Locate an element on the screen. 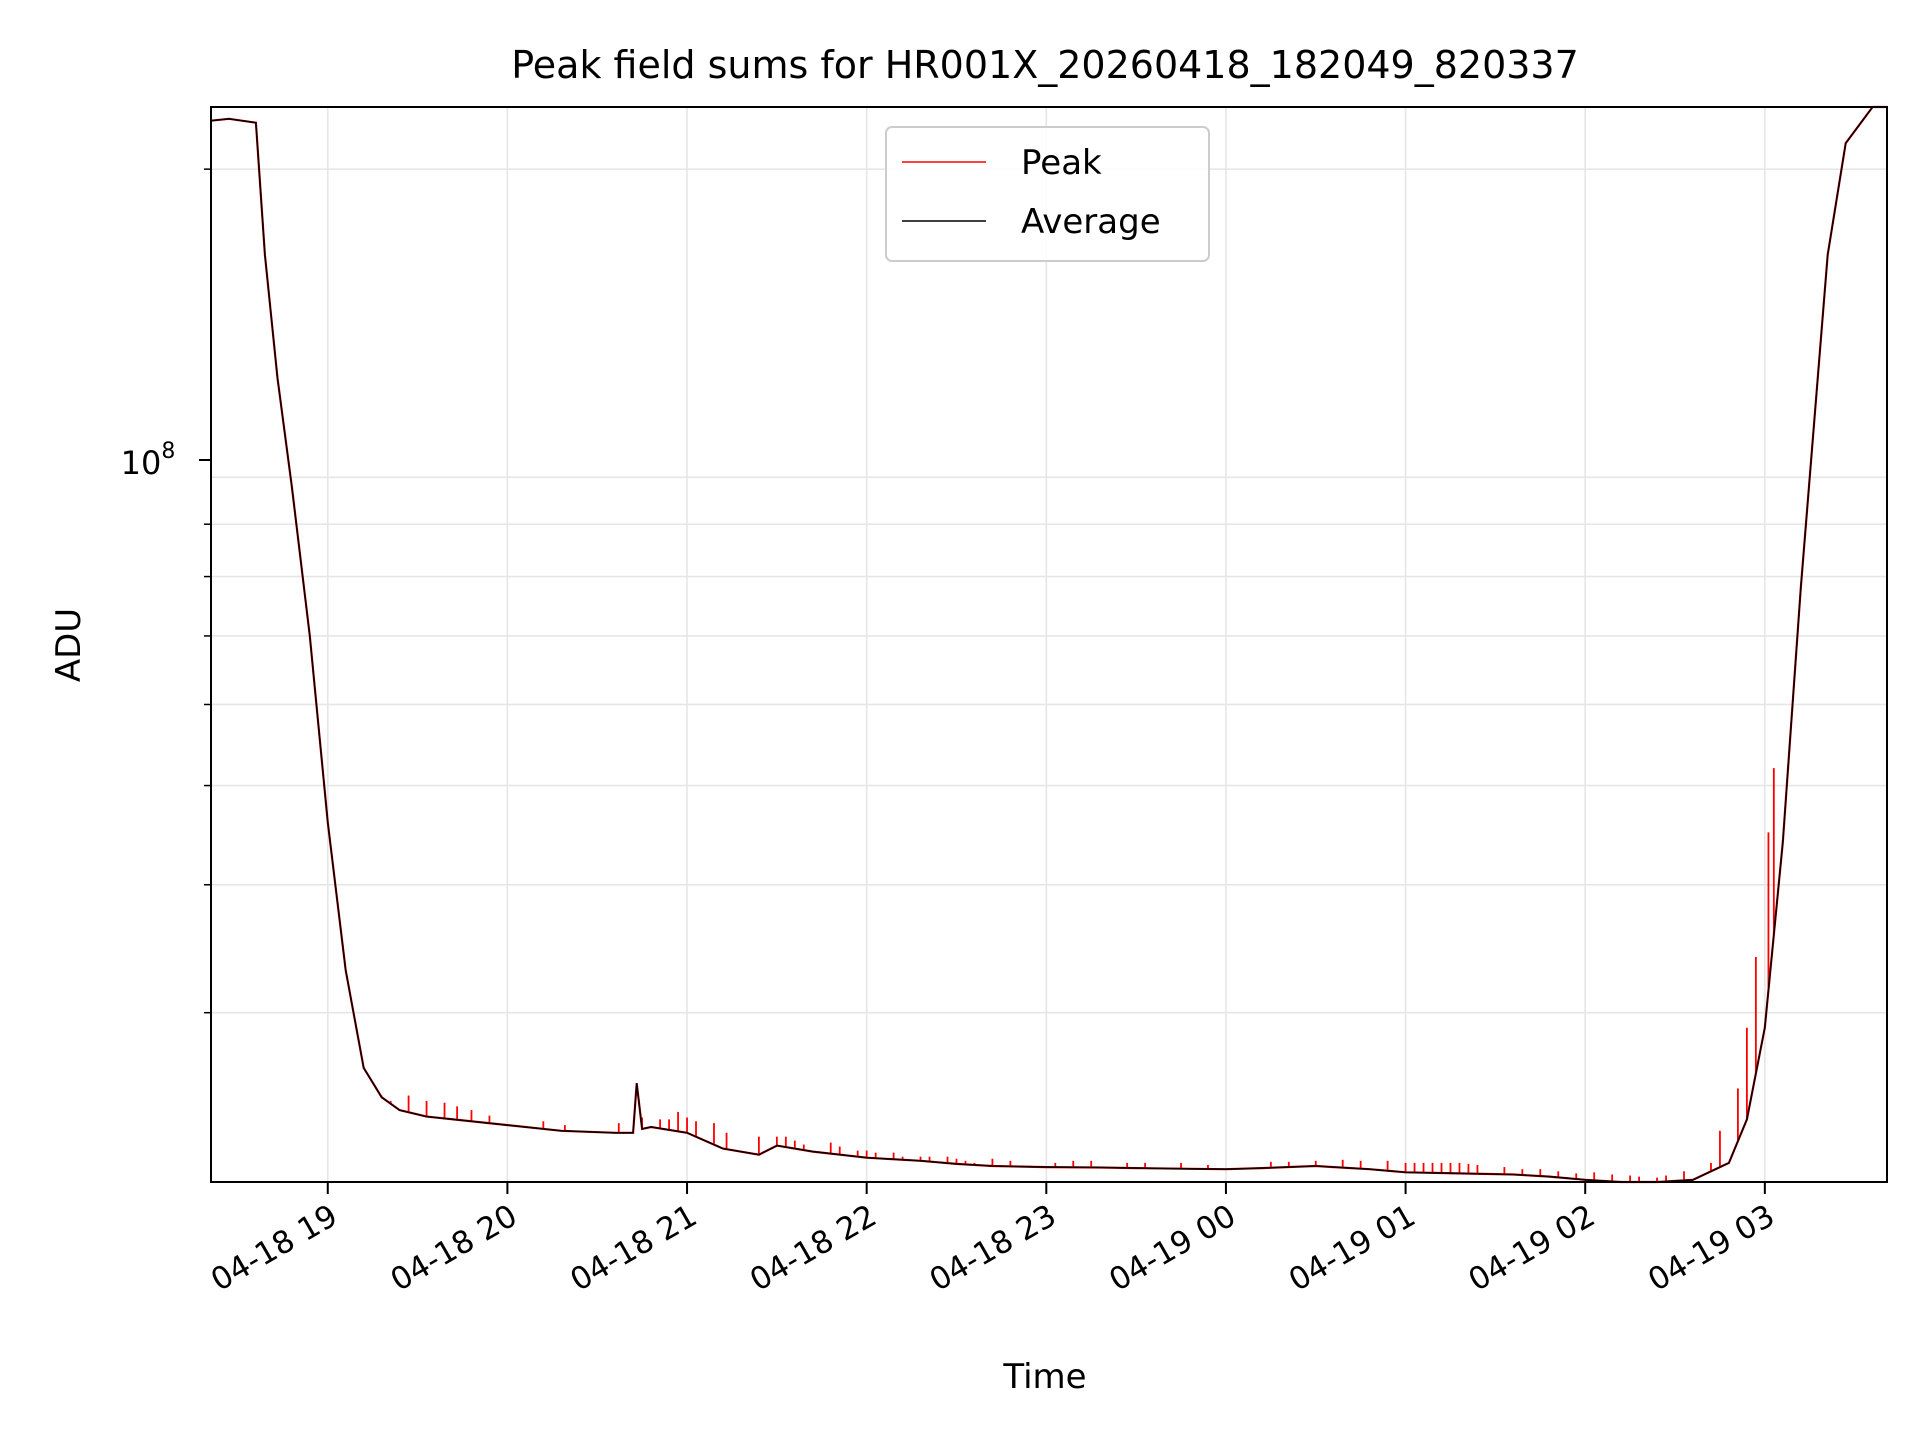 This screenshot has width=1920, height=1440. y-tick-label: 108 is located at coordinates (148, 460).